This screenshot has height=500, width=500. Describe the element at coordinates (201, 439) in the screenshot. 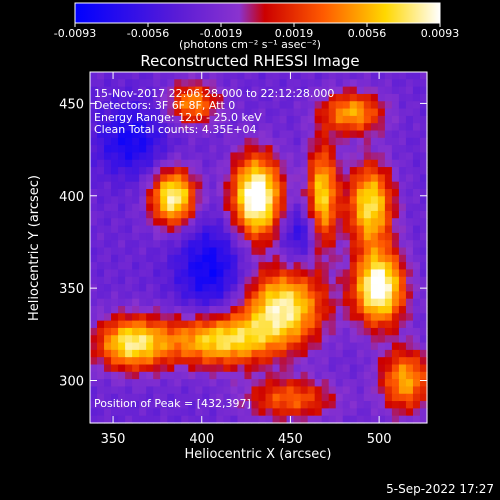

I see `x-tick-label: 400` at that location.